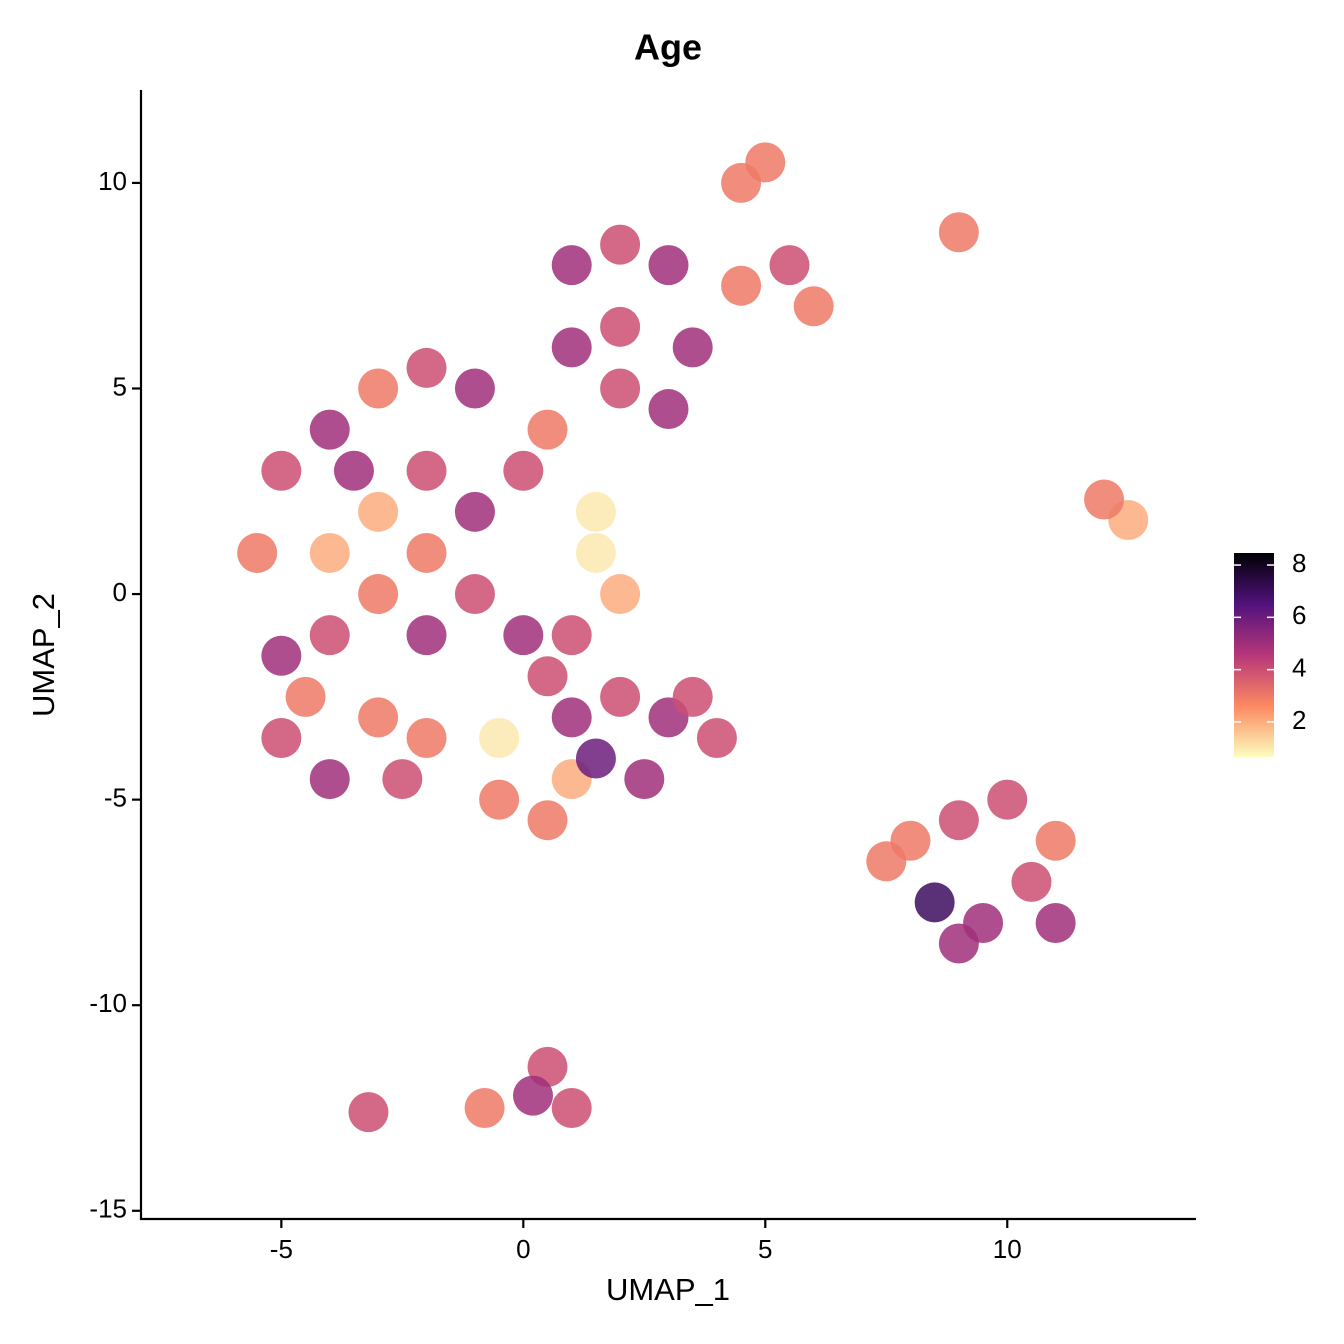 The height and width of the screenshot is (1344, 1344). What do you see at coordinates (1299, 668) in the screenshot?
I see `colorbar-tick-label: 4` at bounding box center [1299, 668].